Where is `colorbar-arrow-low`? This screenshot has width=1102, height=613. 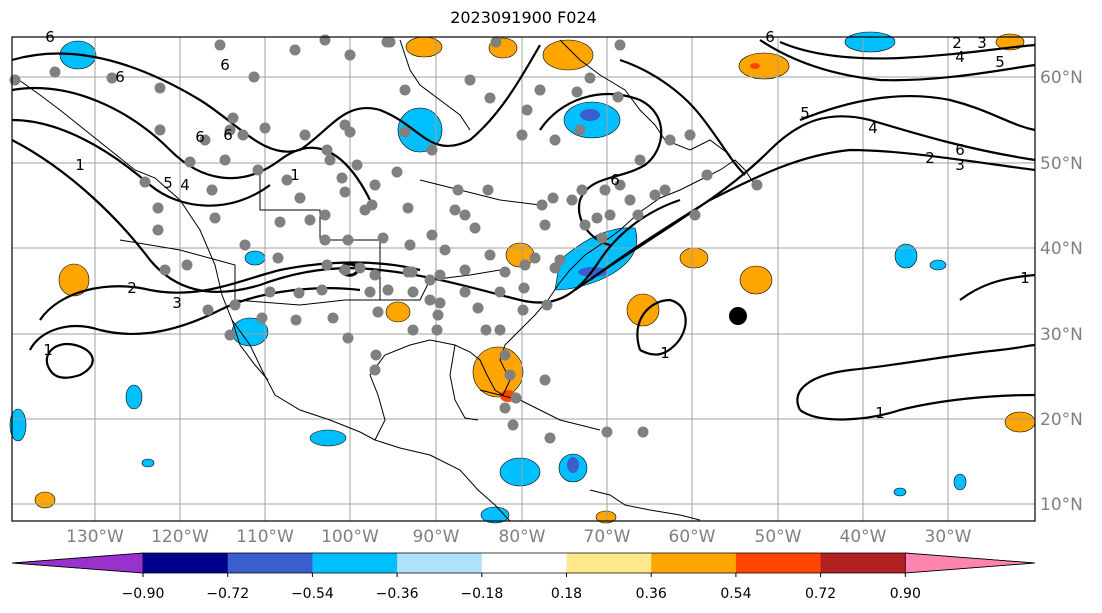
colorbar-arrow-low is located at coordinates (77, 563).